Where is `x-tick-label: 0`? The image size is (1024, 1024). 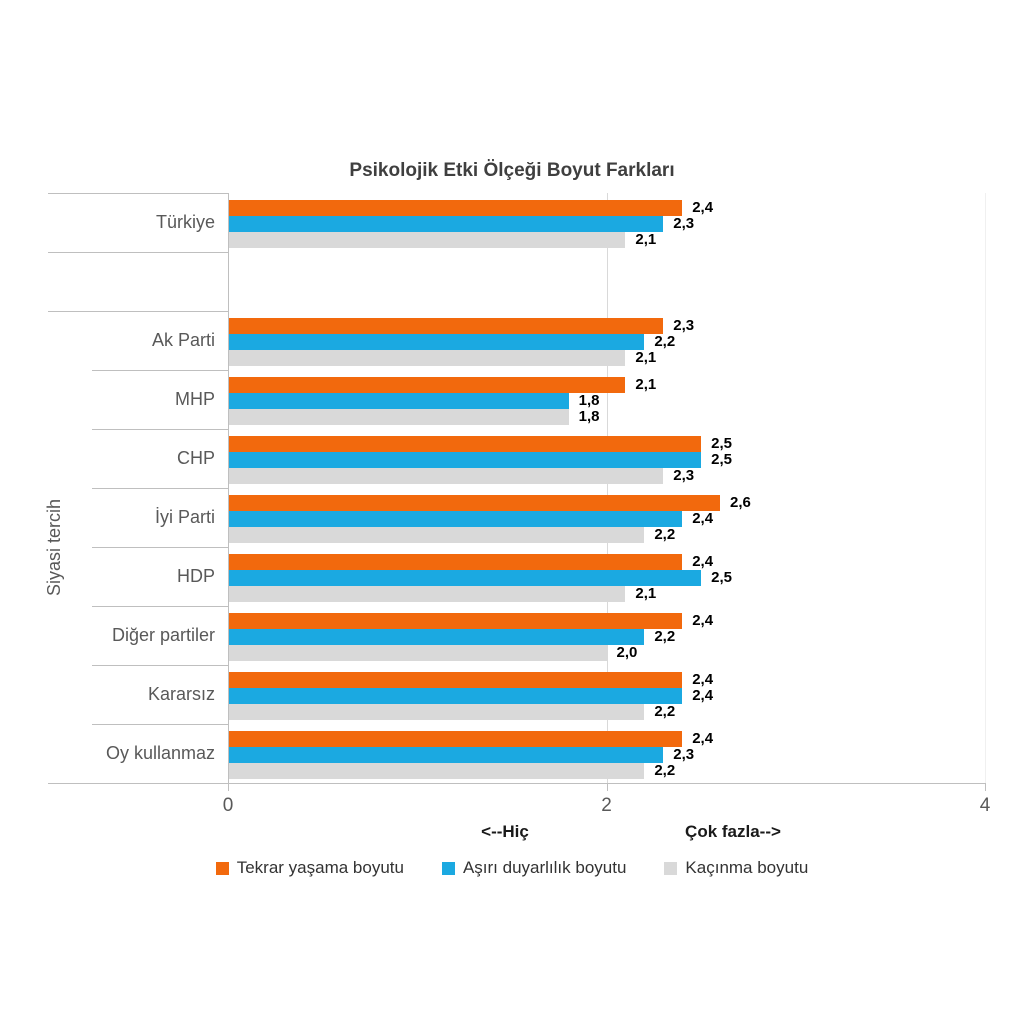 x-tick-label: 0 is located at coordinates (228, 805).